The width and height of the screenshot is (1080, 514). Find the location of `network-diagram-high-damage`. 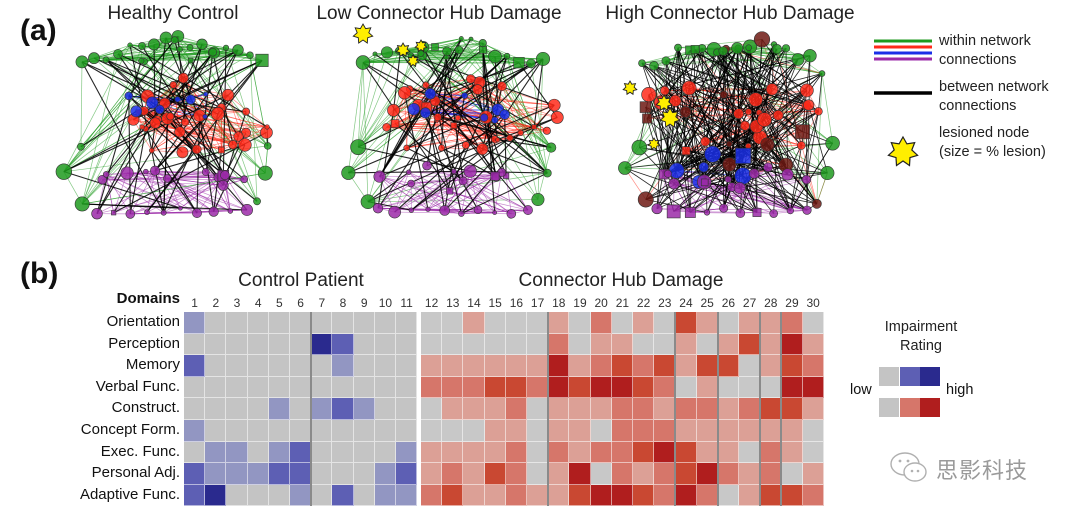

network-diagram-high-damage is located at coordinates (729, 125).